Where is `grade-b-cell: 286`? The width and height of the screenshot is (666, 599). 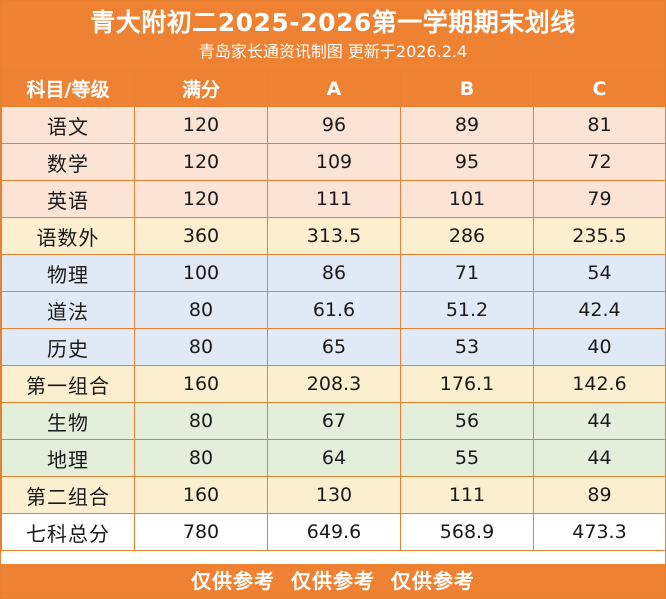
grade-b-cell: 286 is located at coordinates (467, 236).